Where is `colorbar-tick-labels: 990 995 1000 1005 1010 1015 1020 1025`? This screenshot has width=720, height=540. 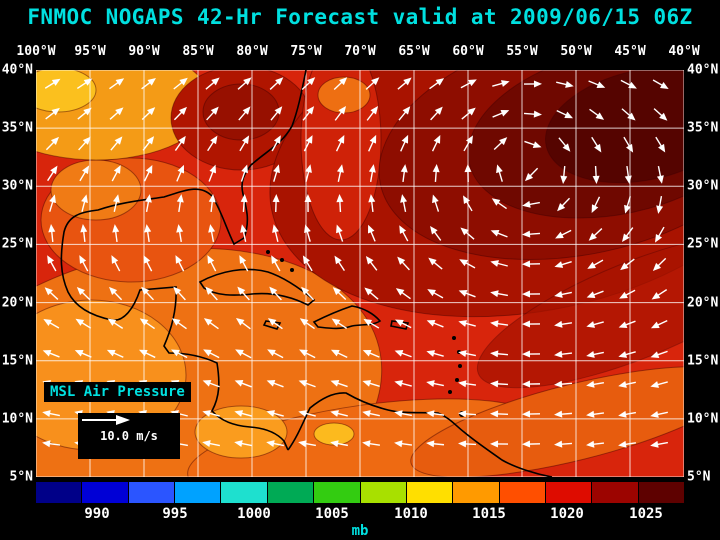 colorbar-tick-labels: 990 995 1000 1005 1010 1015 1020 1025 is located at coordinates (360, 514).